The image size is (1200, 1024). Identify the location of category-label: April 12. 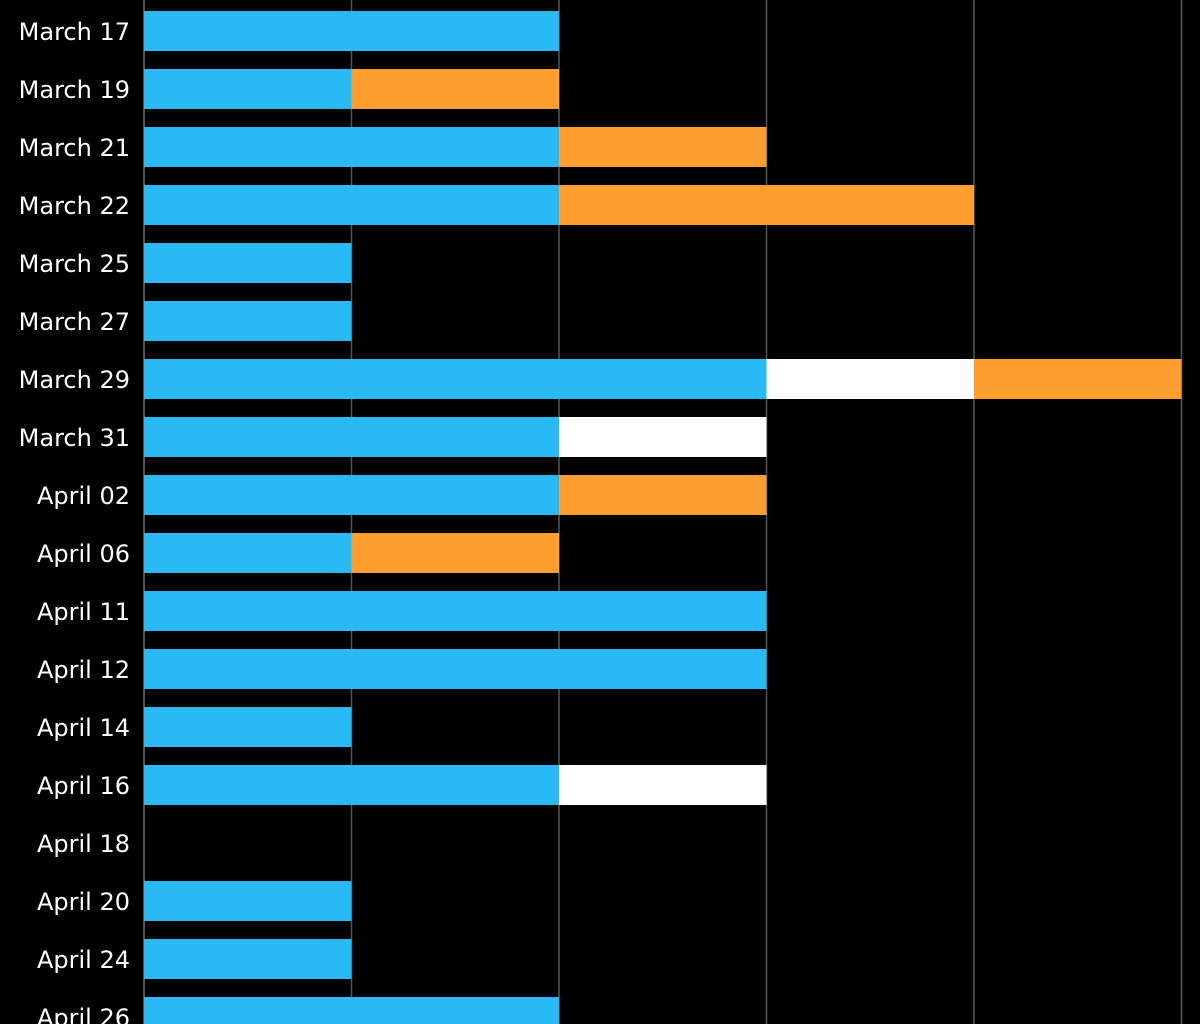
(83, 670).